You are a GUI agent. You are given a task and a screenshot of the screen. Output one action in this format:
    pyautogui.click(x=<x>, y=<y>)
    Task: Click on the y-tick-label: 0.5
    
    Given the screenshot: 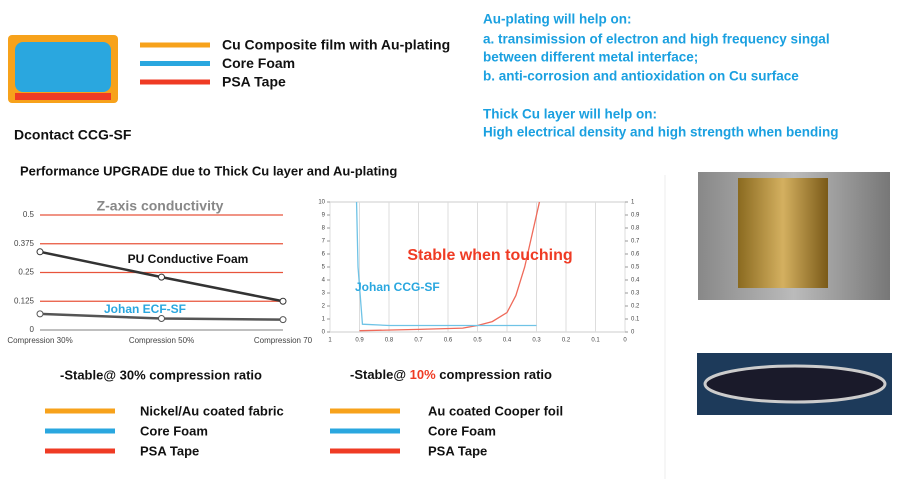 What is the action you would take?
    pyautogui.click(x=29, y=214)
    